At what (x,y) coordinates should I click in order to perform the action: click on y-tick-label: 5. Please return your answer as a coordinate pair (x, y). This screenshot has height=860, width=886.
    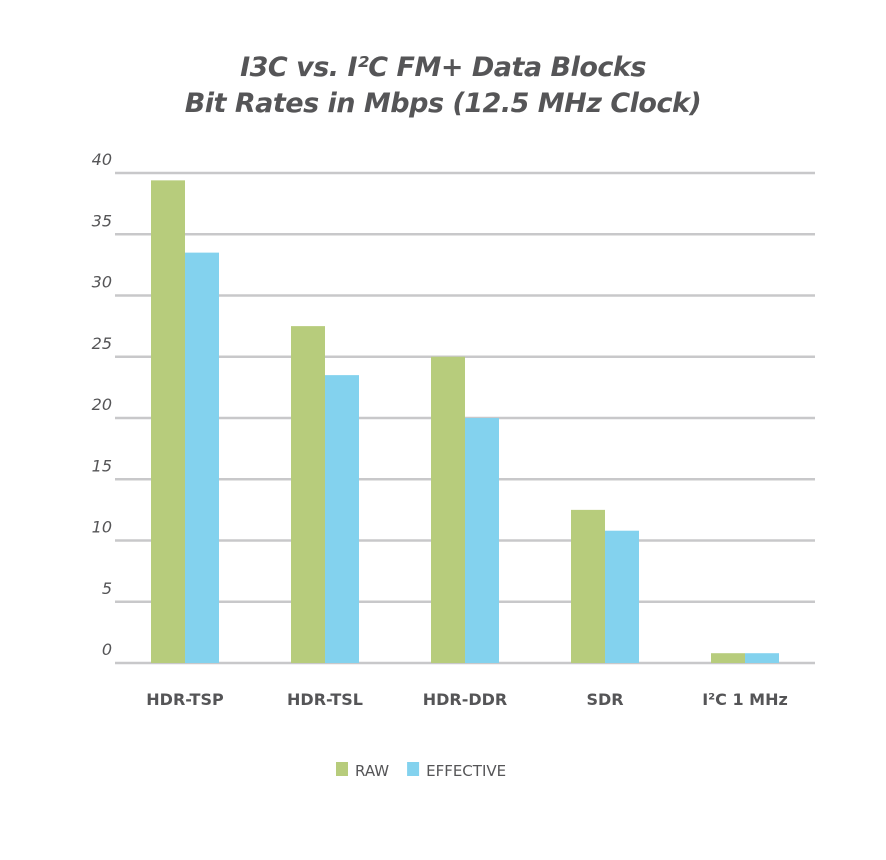
    Looking at the image, I should click on (107, 588).